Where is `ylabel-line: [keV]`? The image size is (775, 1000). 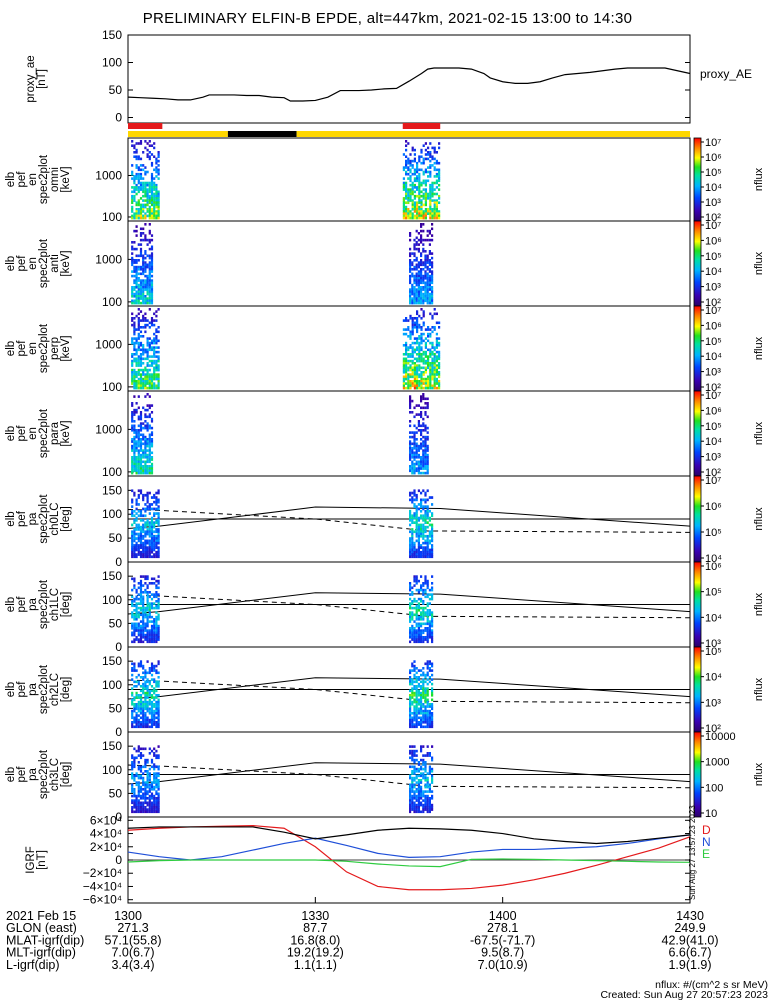
ylabel-line: [keV] is located at coordinates (66, 433).